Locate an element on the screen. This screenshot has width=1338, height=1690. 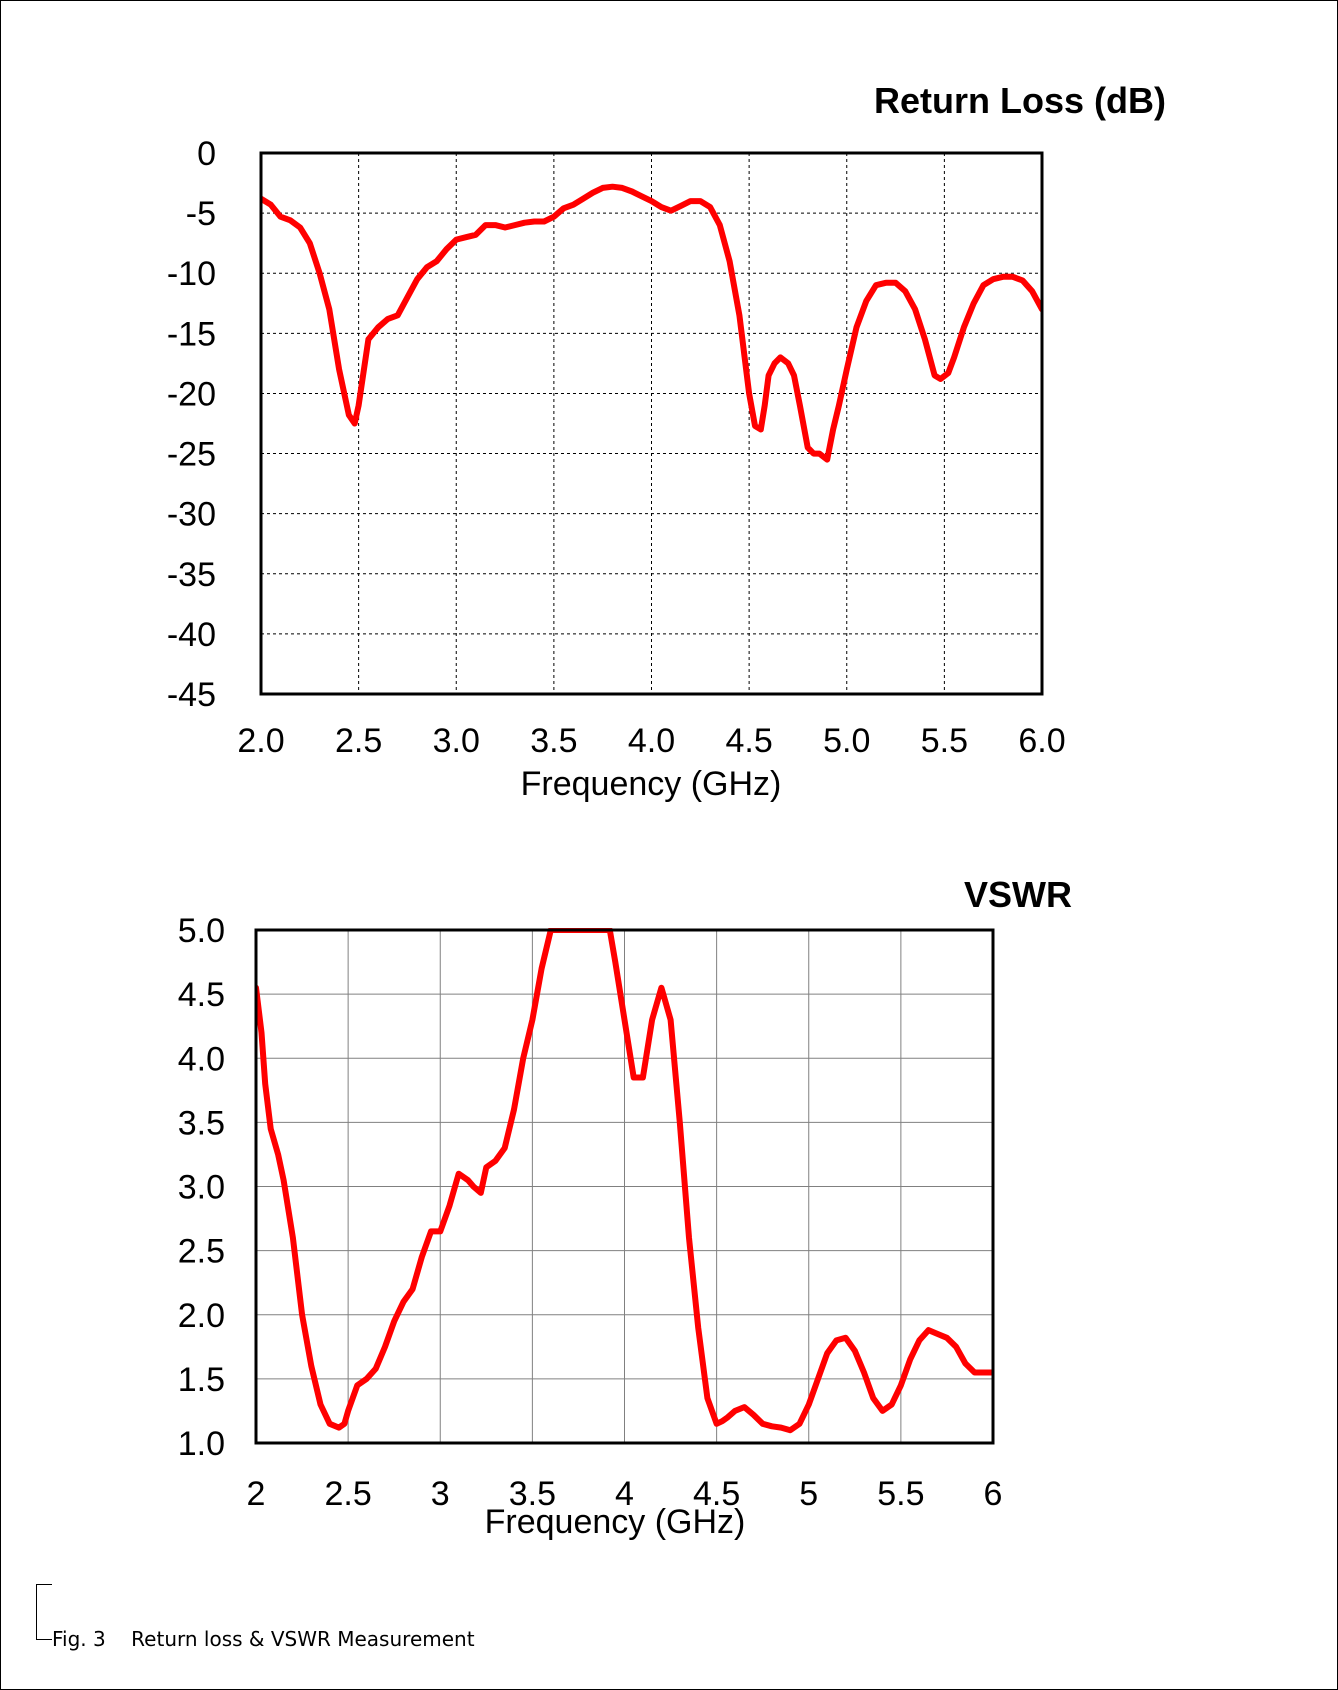
y-tick-label: 4.5 is located at coordinates (201, 995).